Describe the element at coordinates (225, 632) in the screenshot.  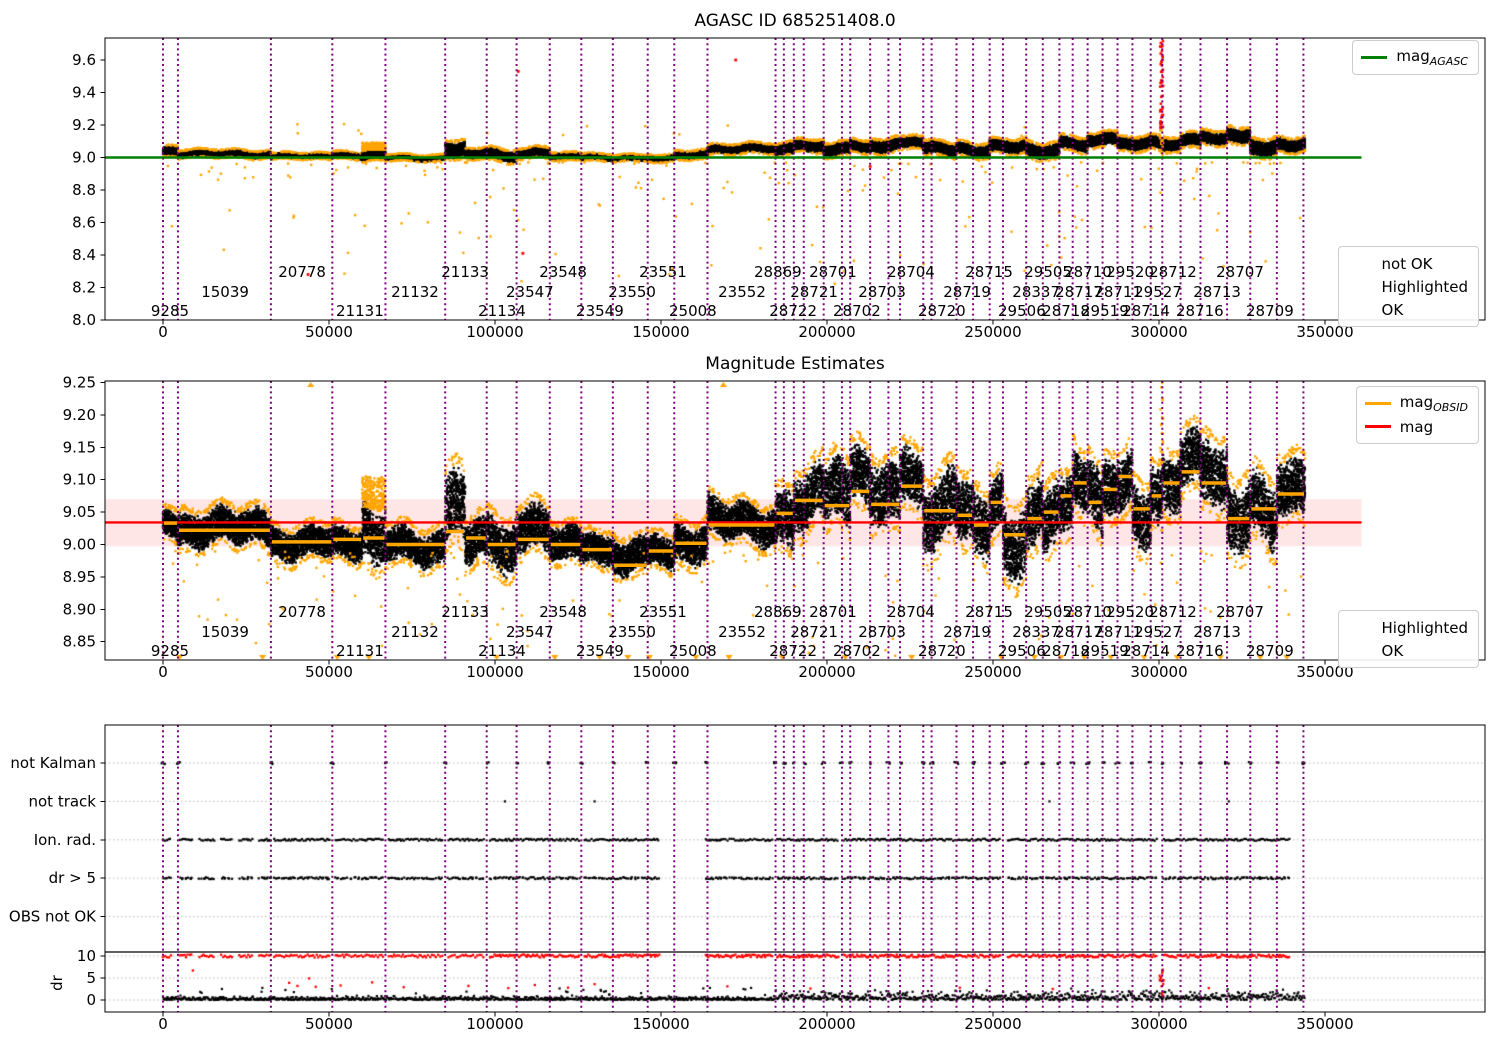
I see `obsid-label: 15039` at that location.